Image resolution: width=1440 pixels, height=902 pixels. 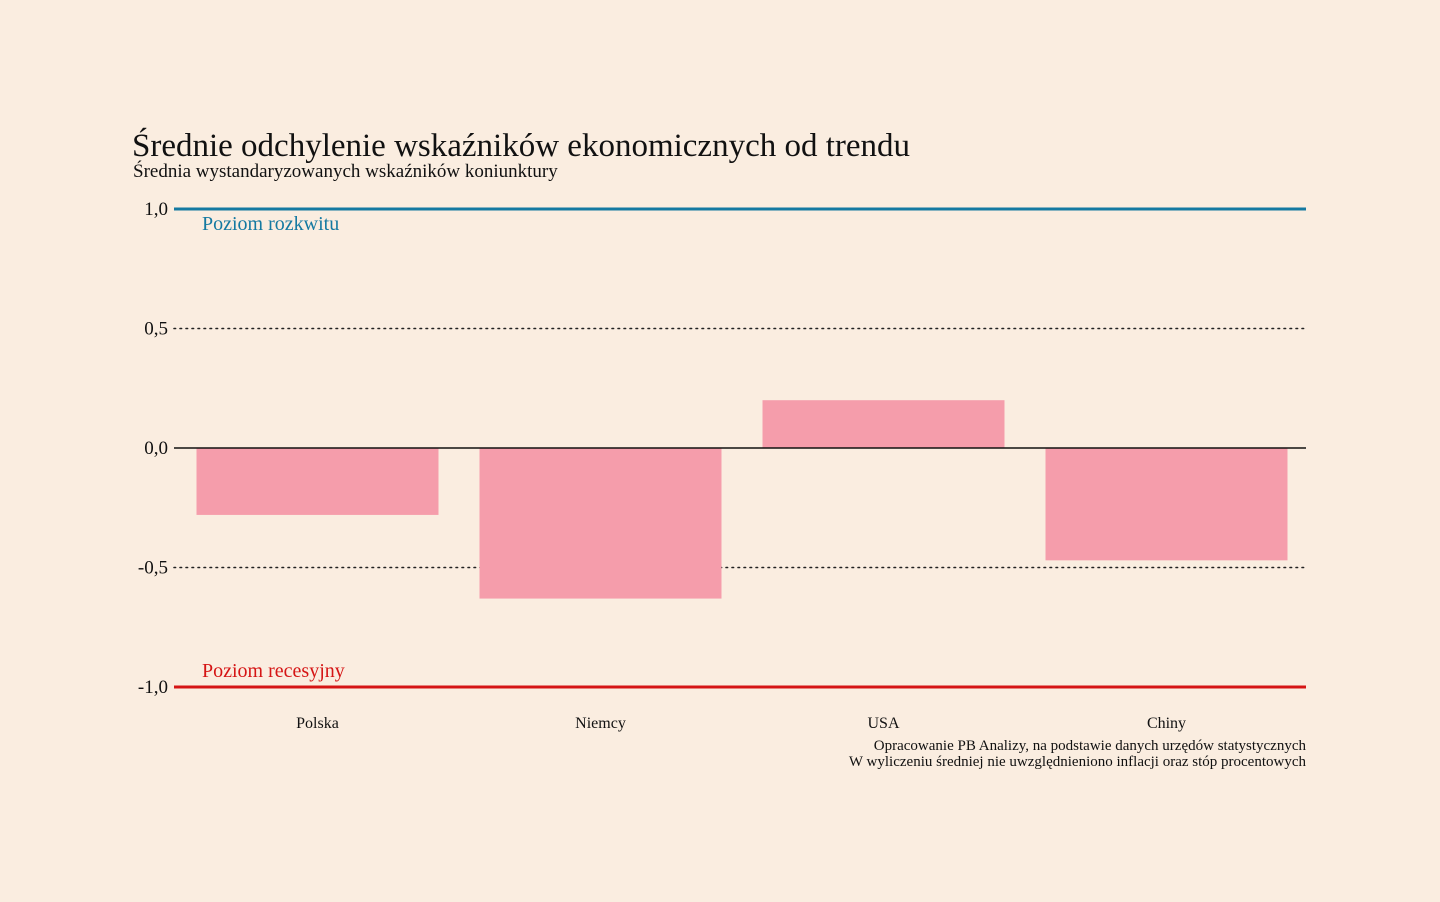 I want to click on x-axis-ticks: Polska Niemcy USA Chiny, so click(x=741, y=723).